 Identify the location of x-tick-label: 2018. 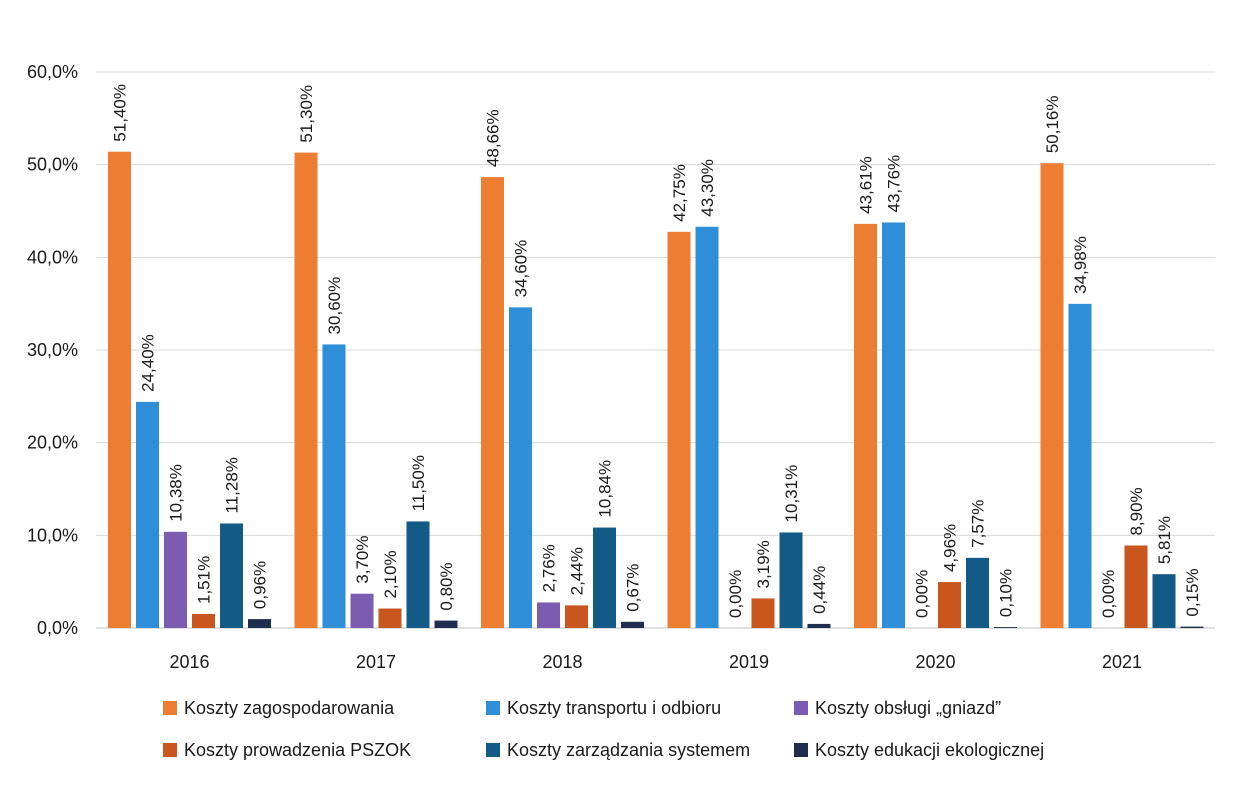
(562, 662).